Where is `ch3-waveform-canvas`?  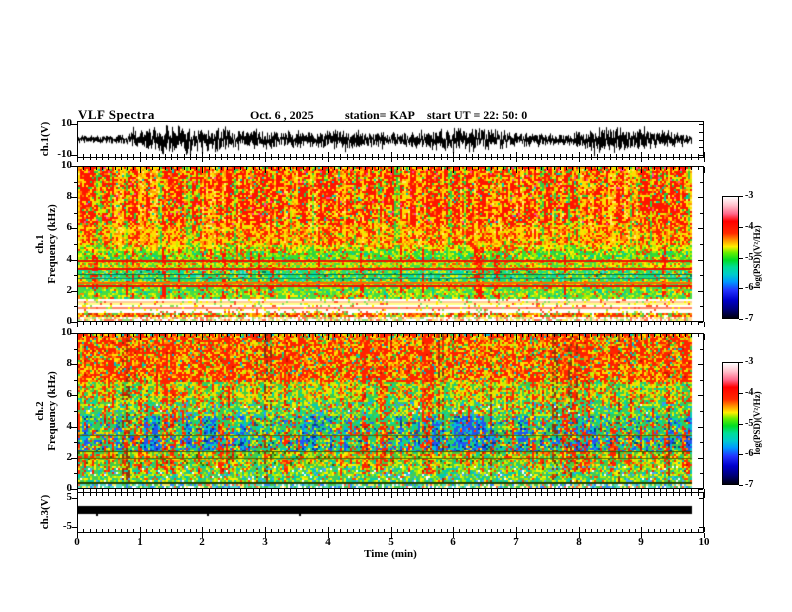 ch3-waveform-canvas is located at coordinates (390, 512).